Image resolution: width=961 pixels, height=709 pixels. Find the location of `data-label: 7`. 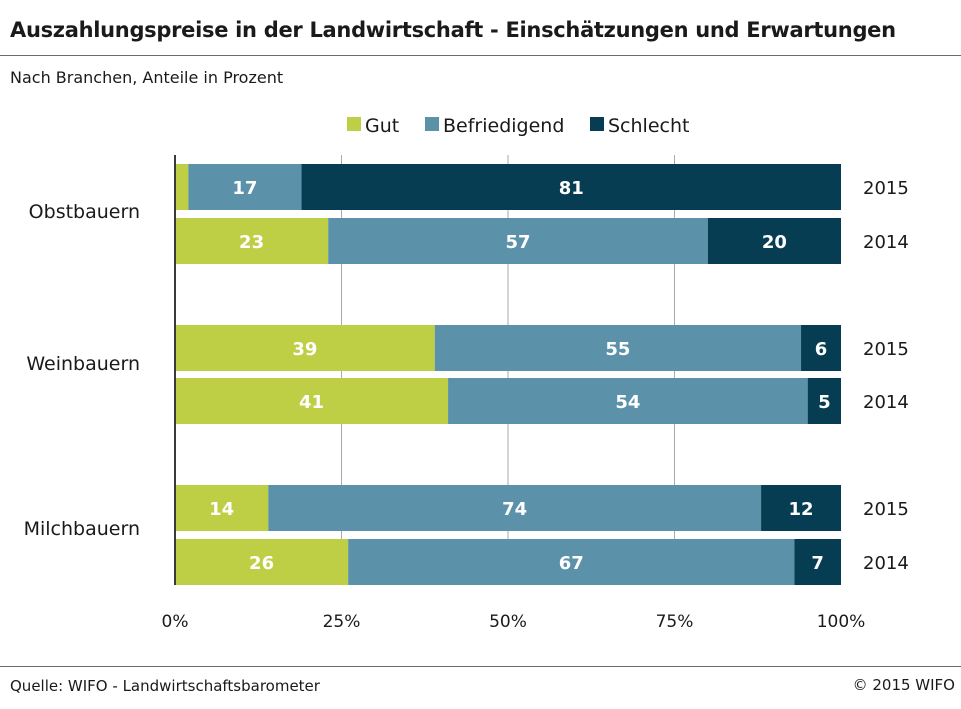

data-label: 7 is located at coordinates (817, 563).